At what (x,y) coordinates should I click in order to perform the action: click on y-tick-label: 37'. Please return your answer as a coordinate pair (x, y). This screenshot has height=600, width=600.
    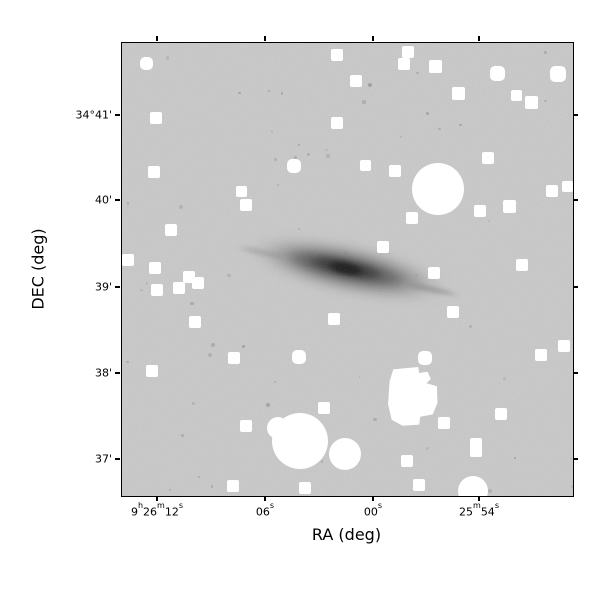
    Looking at the image, I should click on (103, 459).